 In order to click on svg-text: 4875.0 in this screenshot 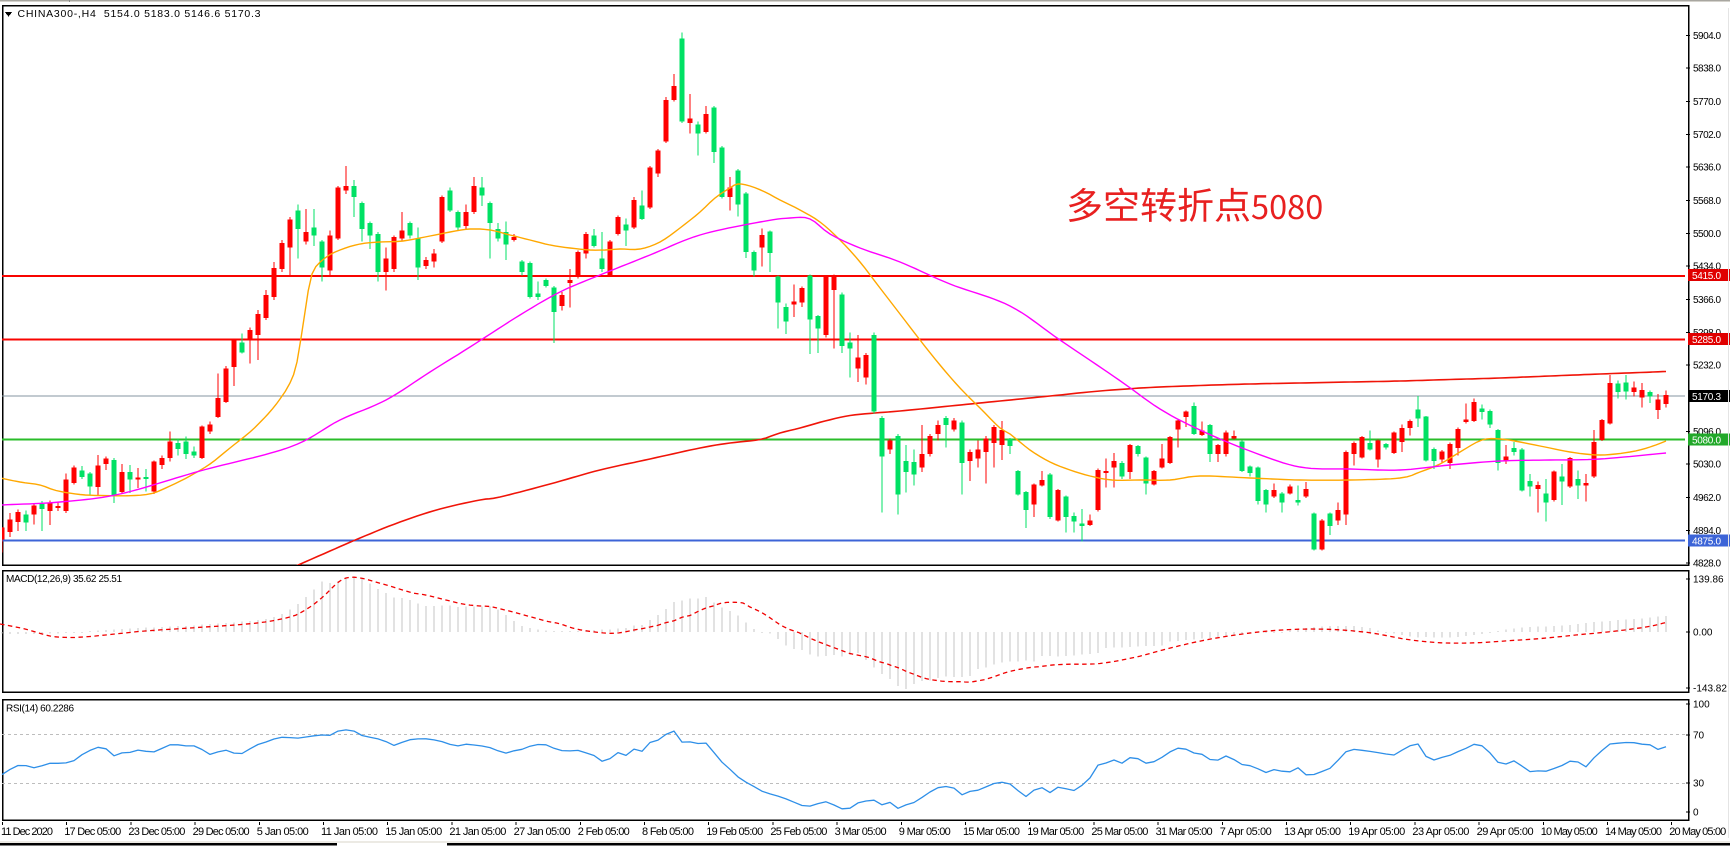, I will do `click(1706, 541)`.